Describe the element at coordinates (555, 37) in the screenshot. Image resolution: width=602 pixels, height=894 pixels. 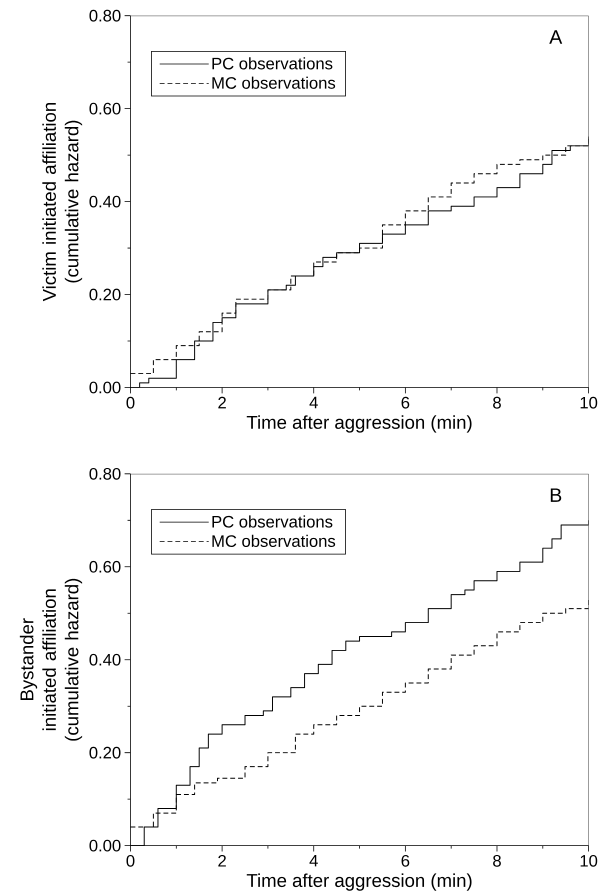
I see `annotation: A` at that location.